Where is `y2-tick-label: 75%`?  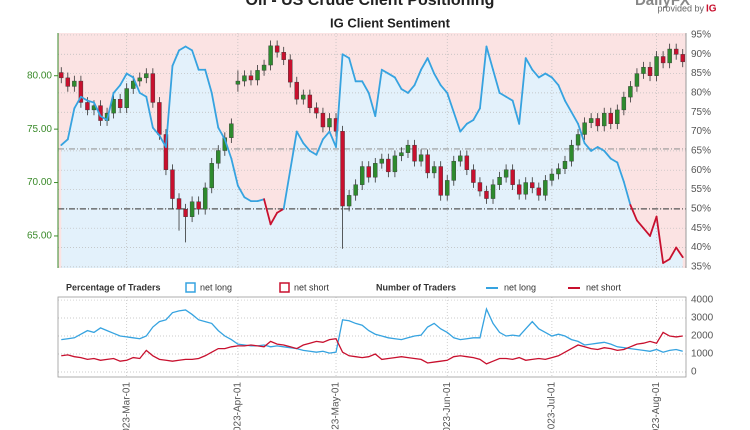 y2-tick-label: 75% is located at coordinates (701, 112).